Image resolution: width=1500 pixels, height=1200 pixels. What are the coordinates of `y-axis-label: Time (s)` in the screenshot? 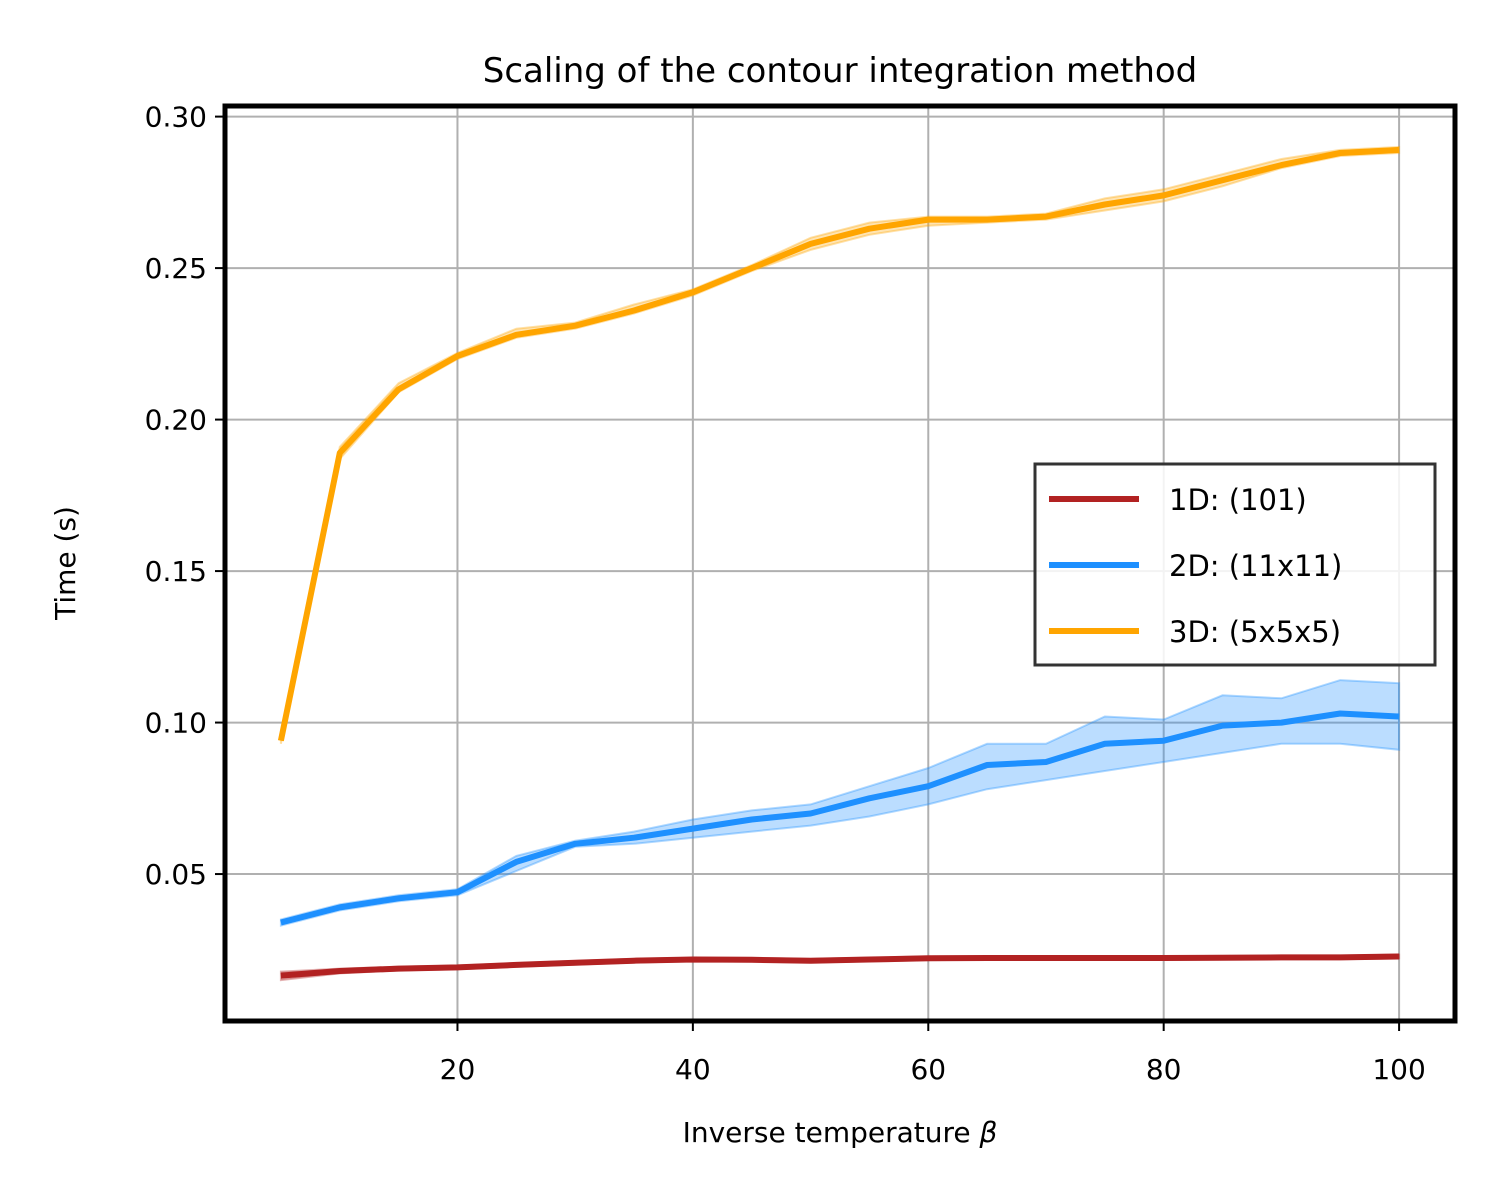 It's located at (65, 563).